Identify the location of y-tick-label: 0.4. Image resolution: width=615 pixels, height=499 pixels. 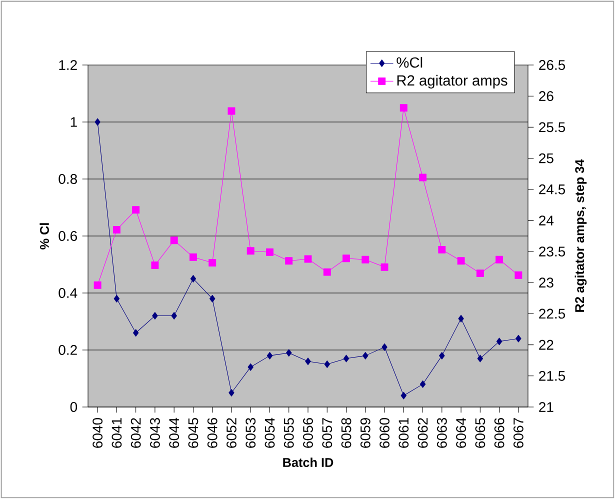
(68, 293).